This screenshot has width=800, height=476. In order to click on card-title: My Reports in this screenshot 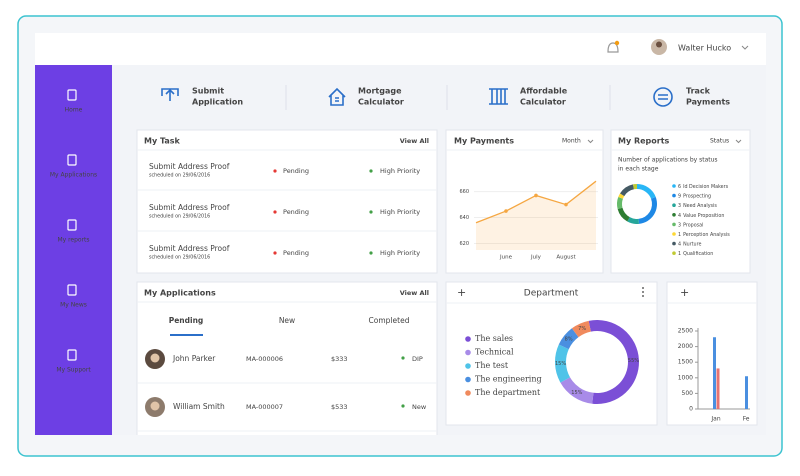, I will do `click(644, 141)`.